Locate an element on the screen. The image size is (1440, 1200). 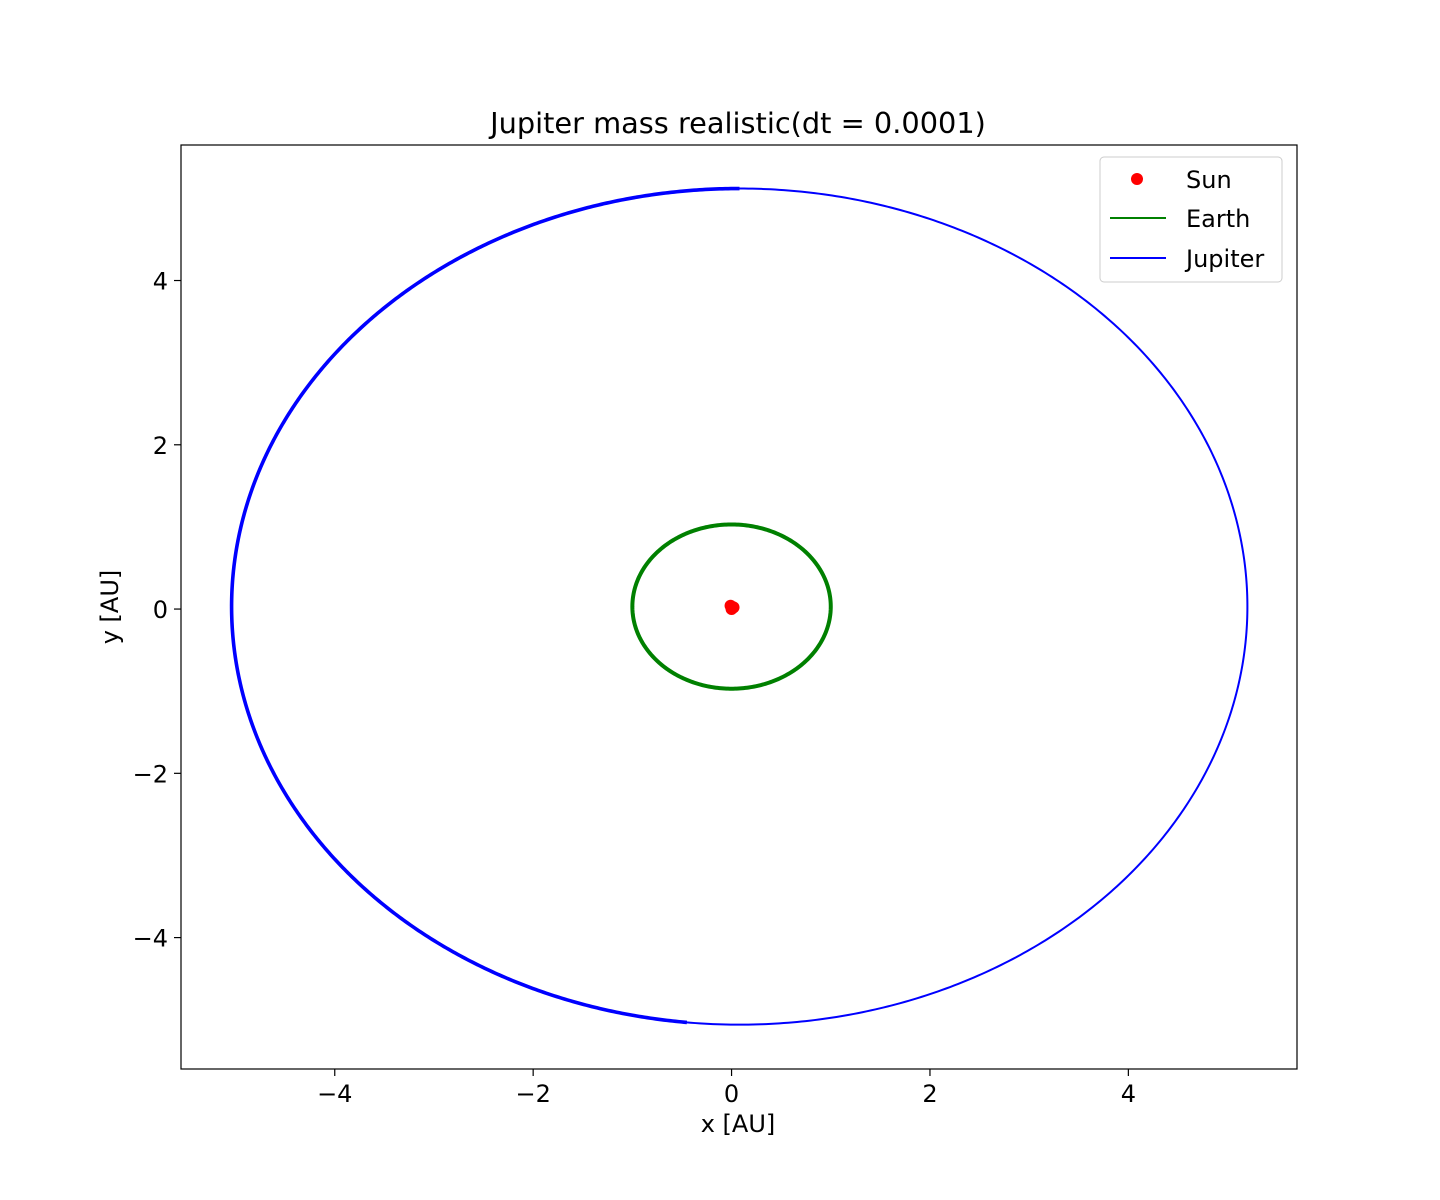
chart-title: Jupiter mass realistic(dt = 0.0001) is located at coordinates (737, 123).